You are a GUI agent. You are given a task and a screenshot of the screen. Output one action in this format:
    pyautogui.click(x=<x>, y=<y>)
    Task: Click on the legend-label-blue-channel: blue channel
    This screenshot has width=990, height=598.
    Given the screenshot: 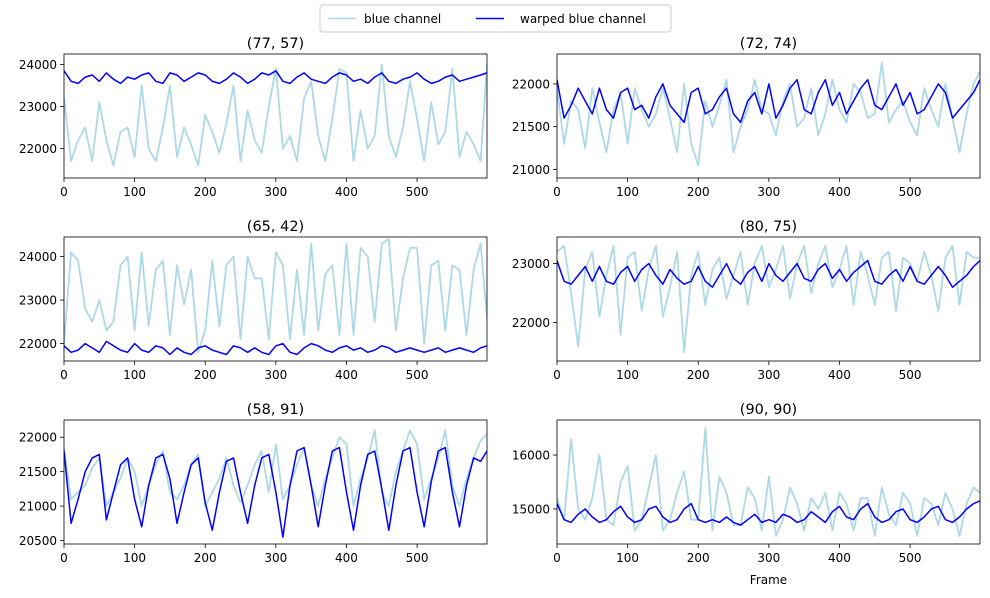 What is the action you would take?
    pyautogui.click(x=402, y=19)
    